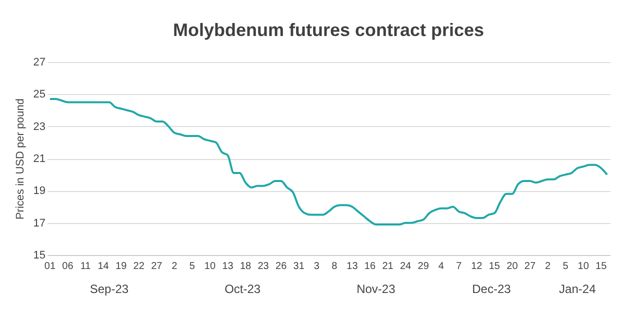 Image resolution: width=627 pixels, height=312 pixels. Describe the element at coordinates (246, 266) in the screenshot. I see `x-tick-label: 18` at that location.